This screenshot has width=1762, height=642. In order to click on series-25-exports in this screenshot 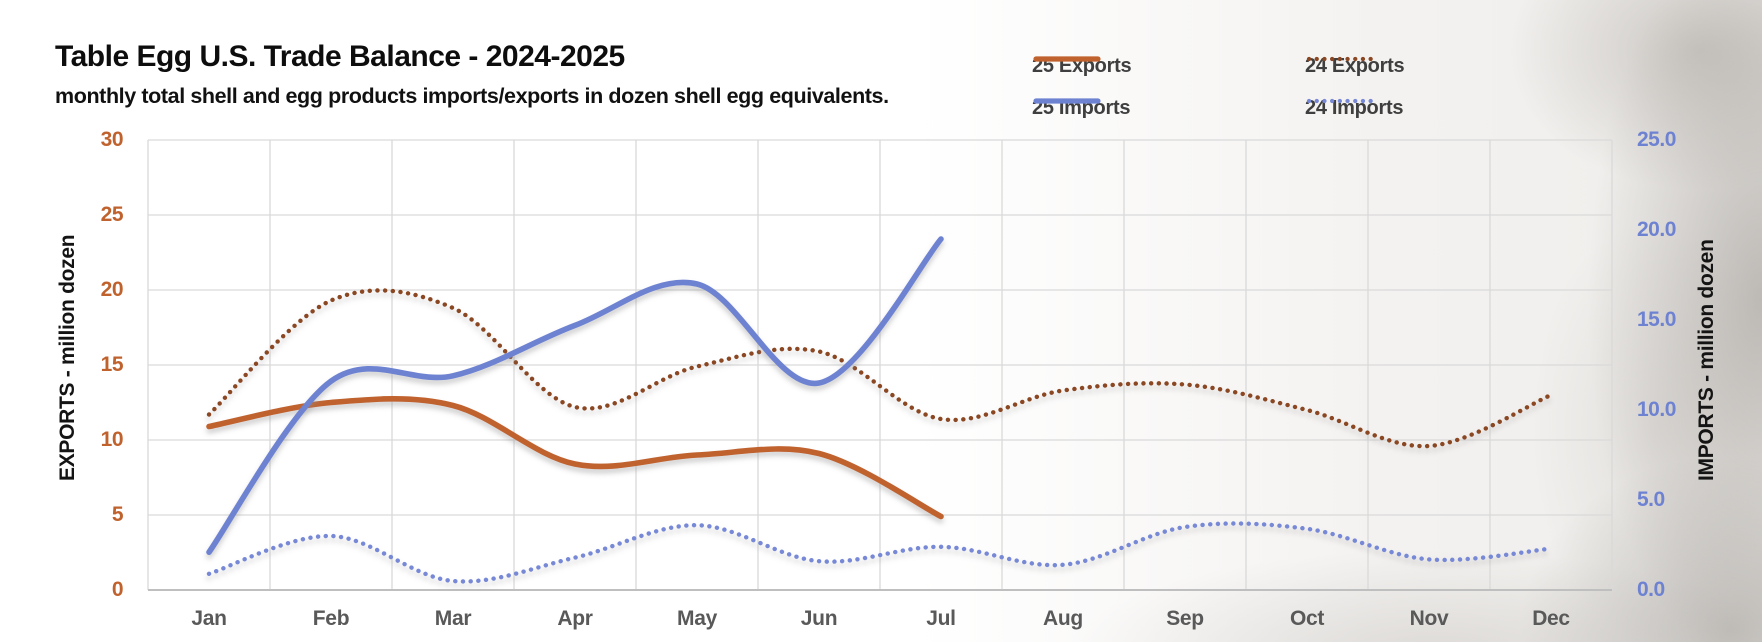, I will do `click(575, 458)`.